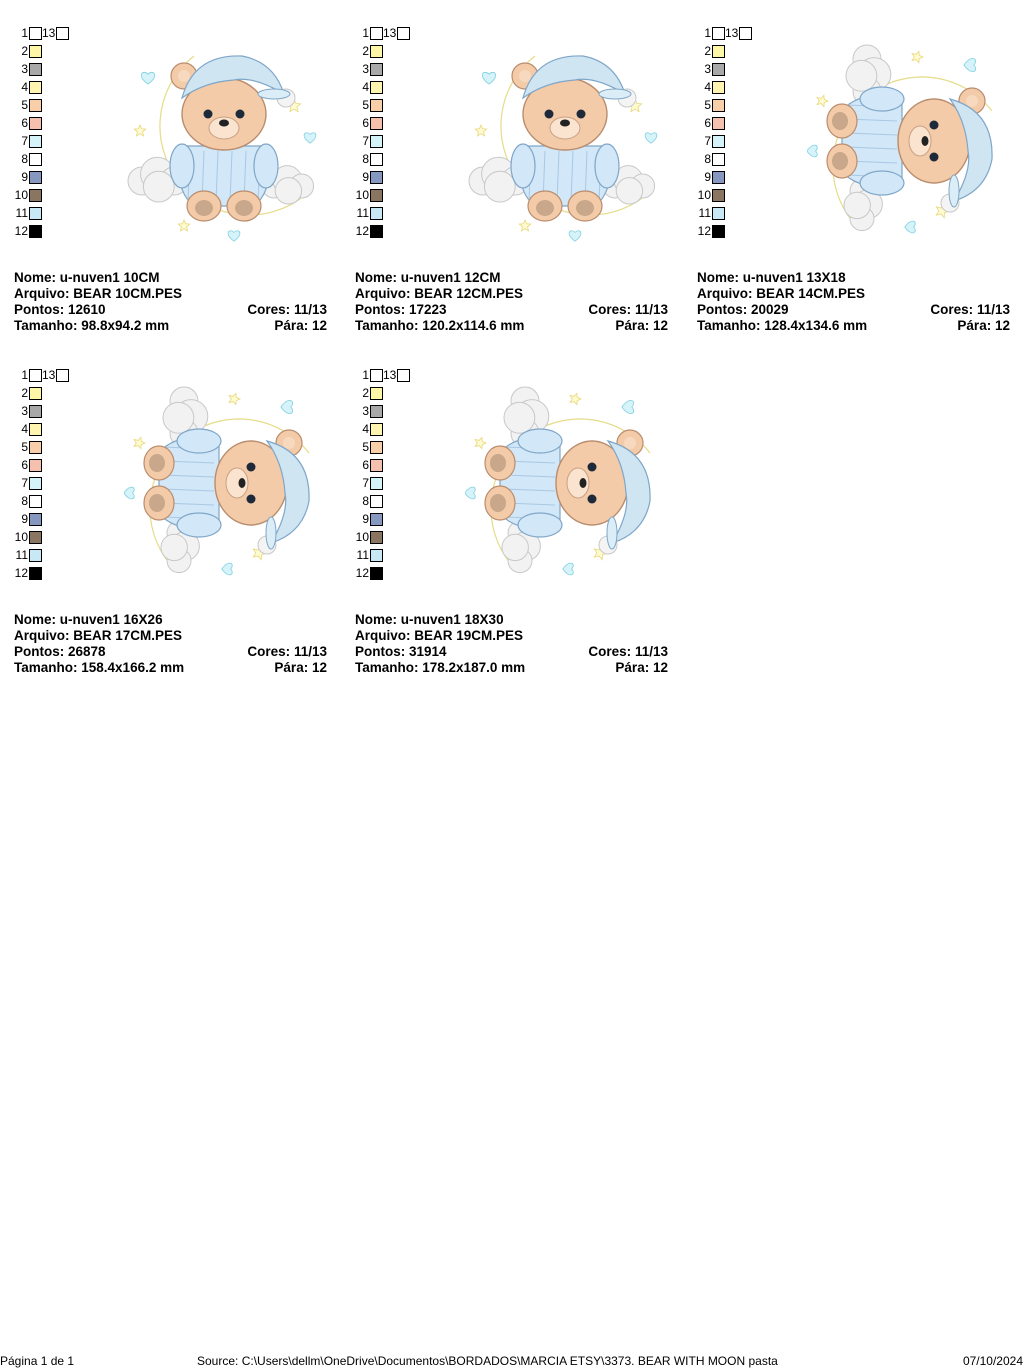 Image resolution: width=1024 pixels, height=1370 pixels. I want to click on cloud-icon, so click(863, 205).